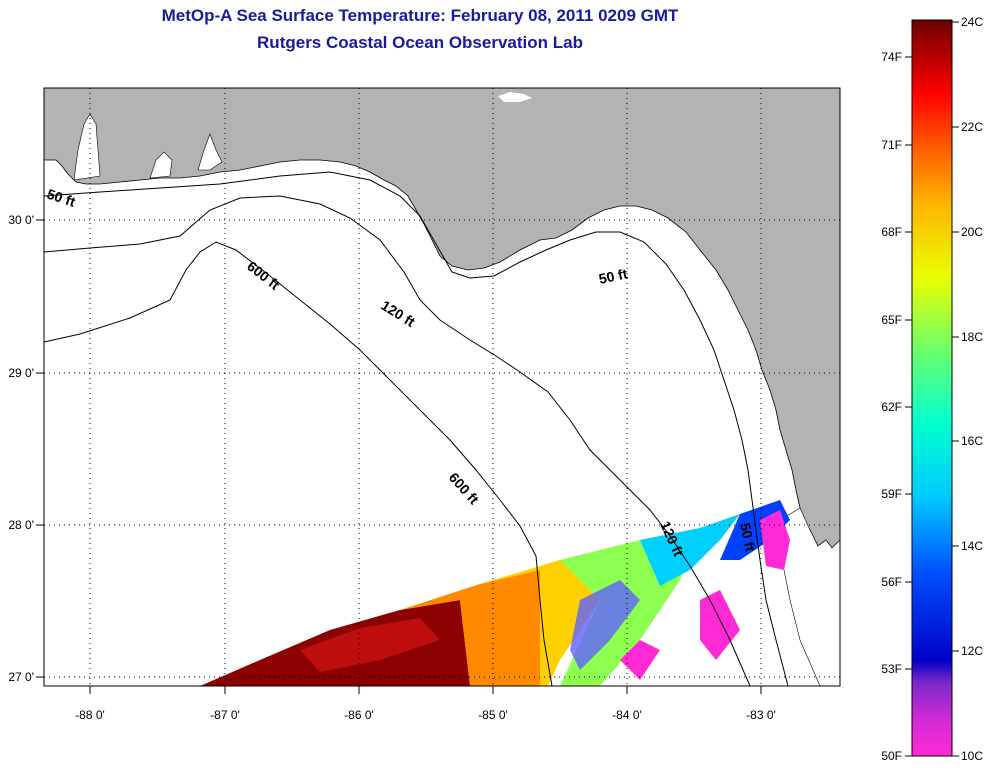 The width and height of the screenshot is (992, 770). I want to click on colorbar-c-label: 14C, so click(972, 546).